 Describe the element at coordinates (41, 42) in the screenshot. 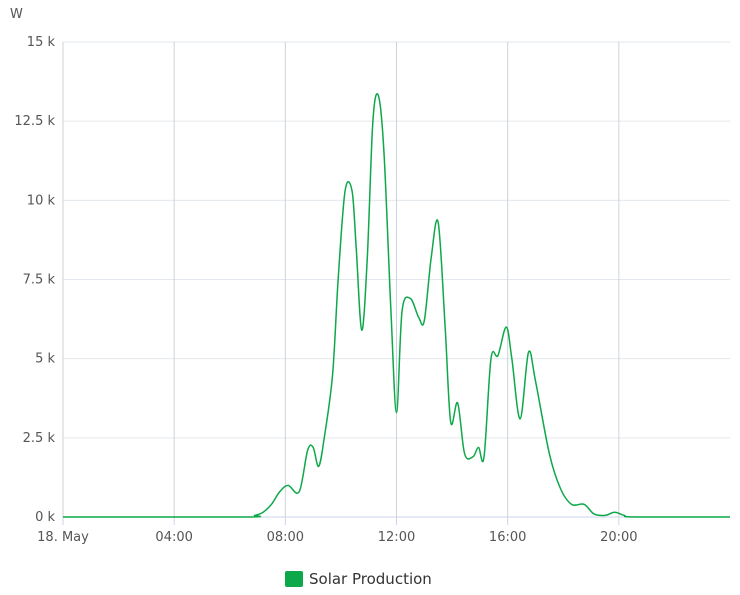

I see `y-tick-label: 15 k` at that location.